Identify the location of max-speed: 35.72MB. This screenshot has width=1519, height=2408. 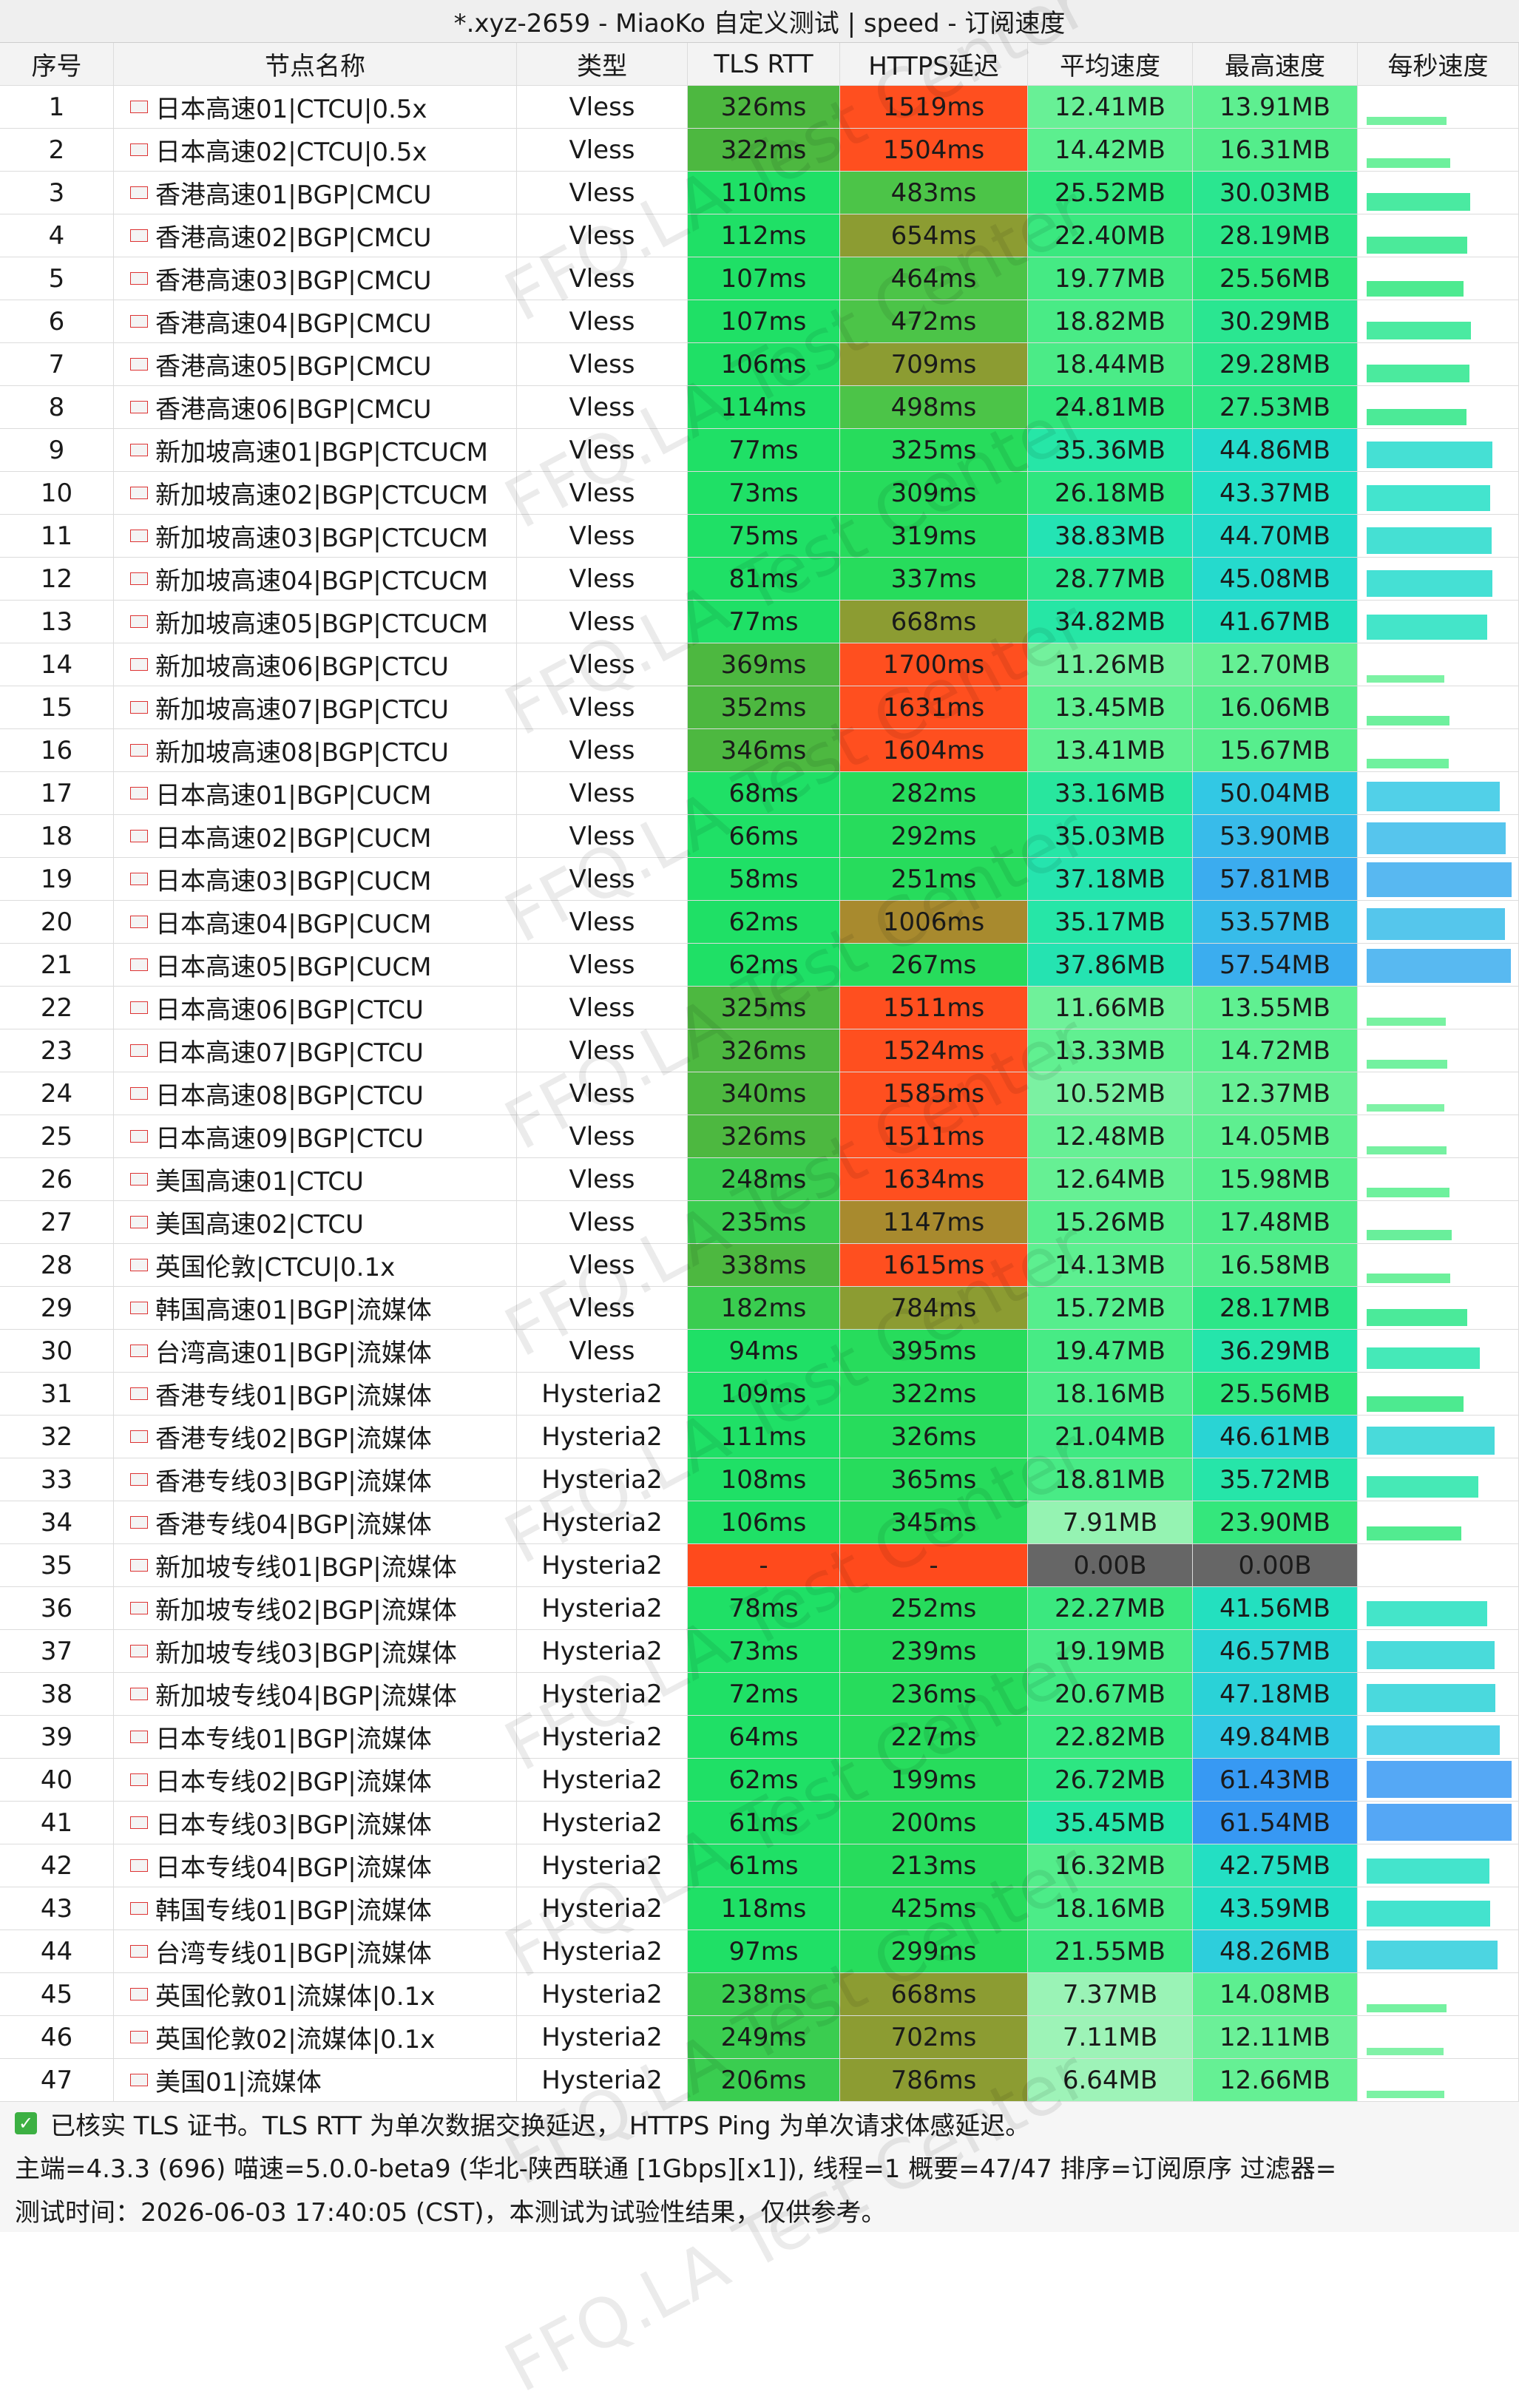
(1275, 1479).